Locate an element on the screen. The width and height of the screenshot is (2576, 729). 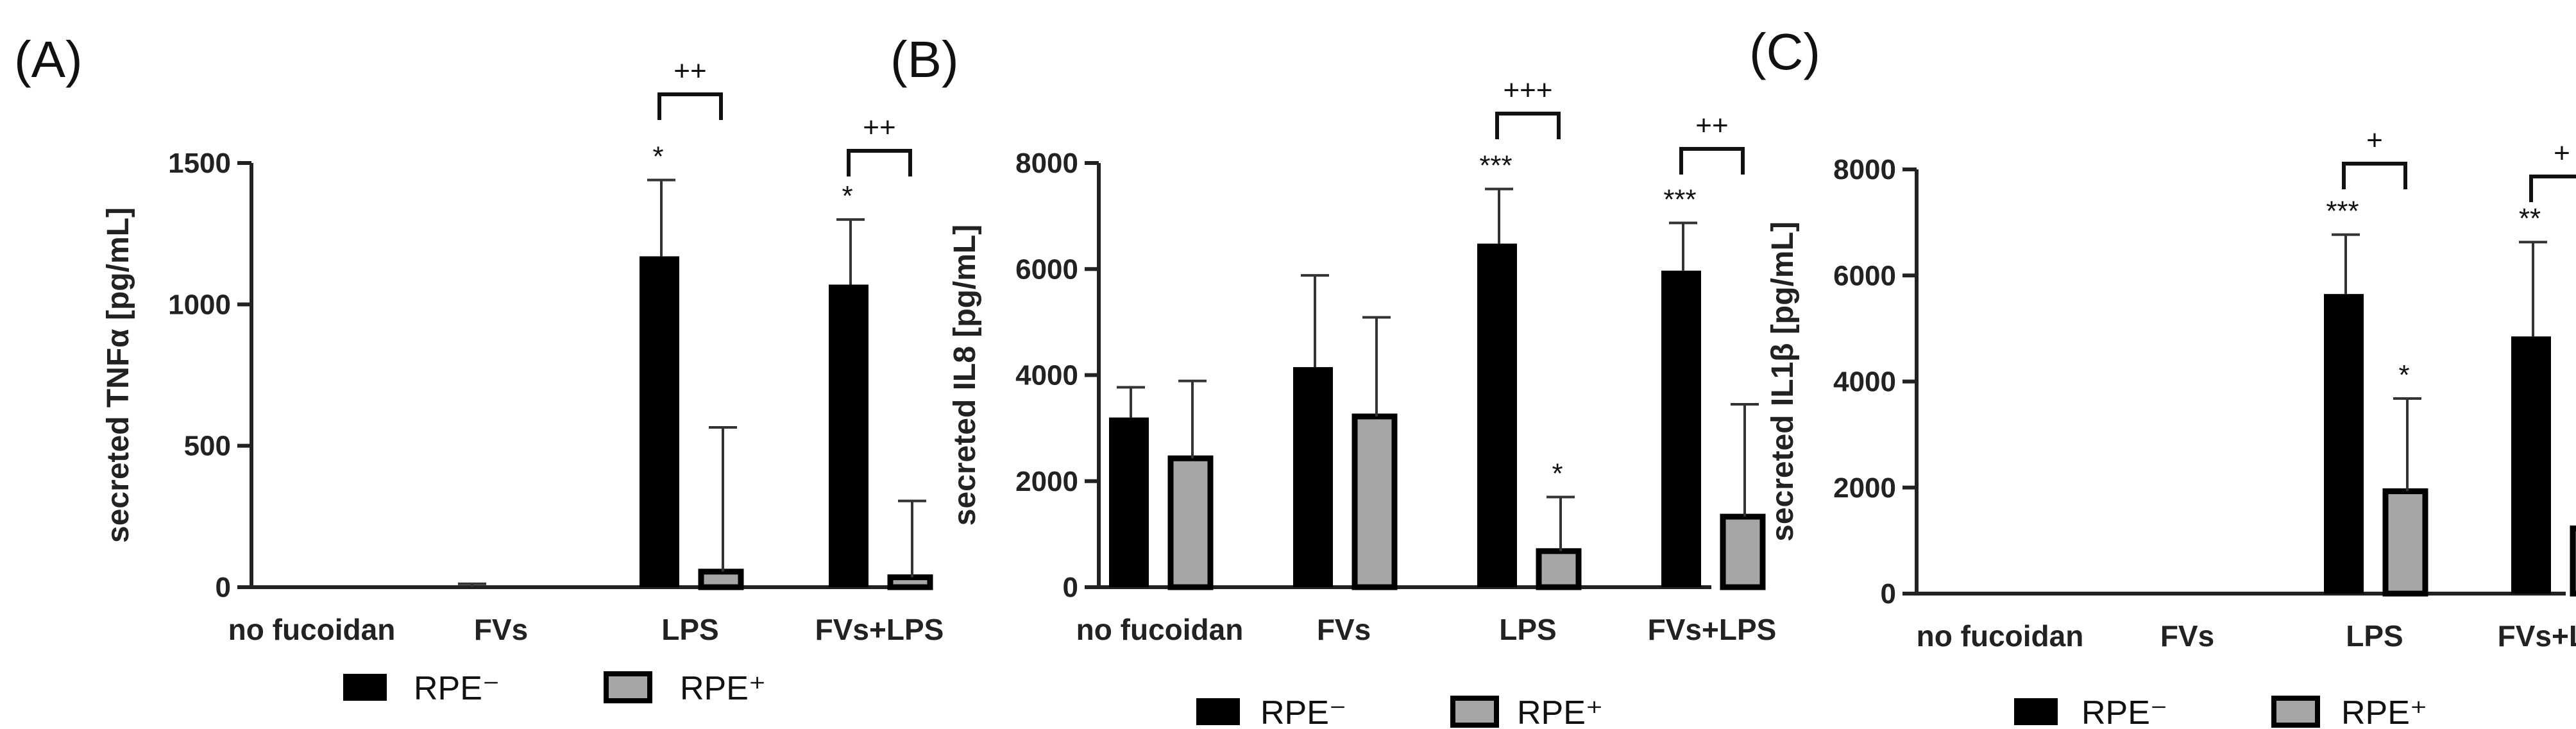
y-axis-label: secreted IL1β [pg/mL] is located at coordinates (1783, 381).